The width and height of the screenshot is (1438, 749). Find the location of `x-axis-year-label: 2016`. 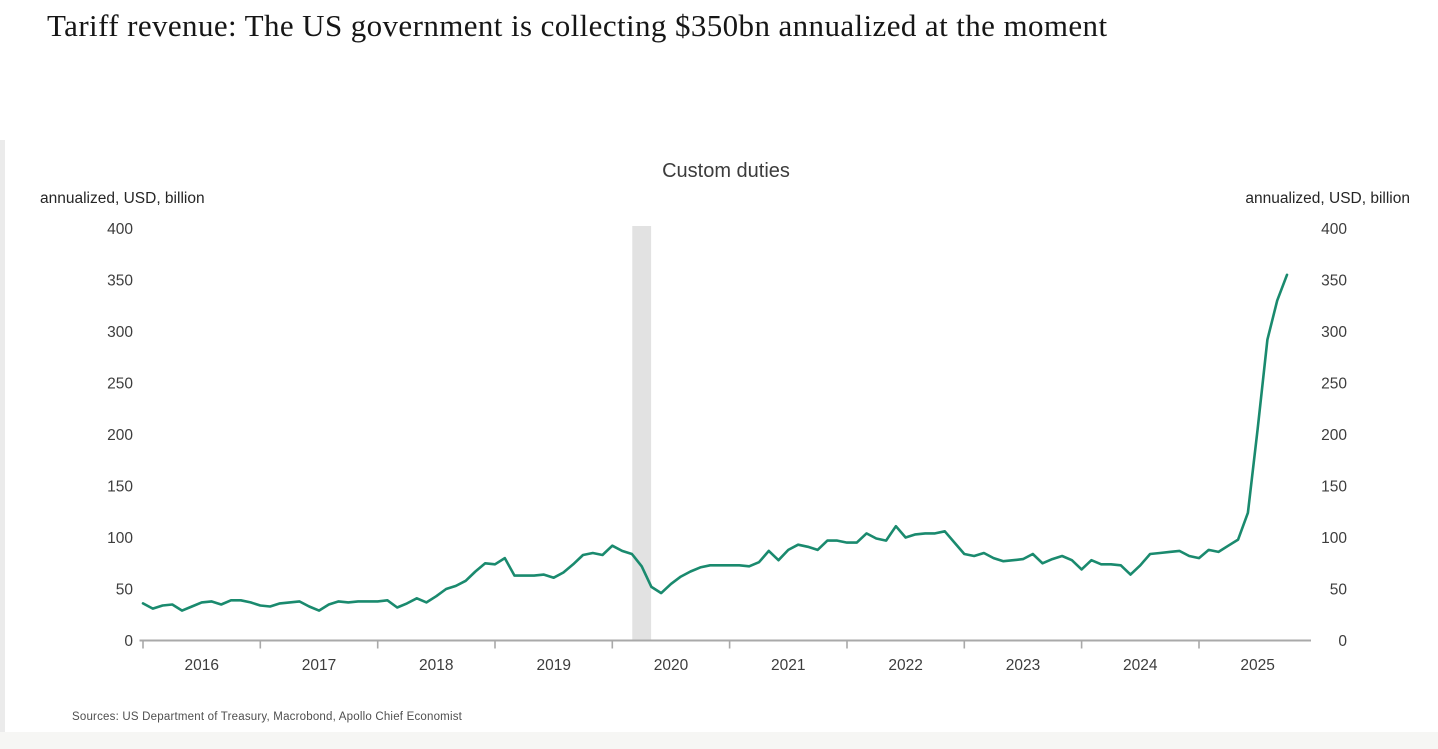

x-axis-year-label: 2016 is located at coordinates (201, 665).